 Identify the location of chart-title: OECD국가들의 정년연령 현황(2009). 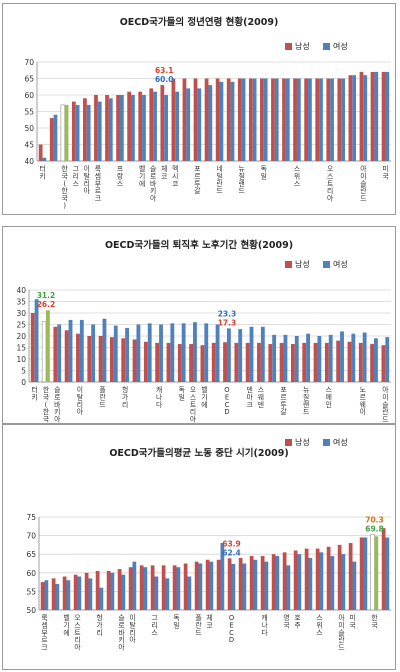
(199, 22).